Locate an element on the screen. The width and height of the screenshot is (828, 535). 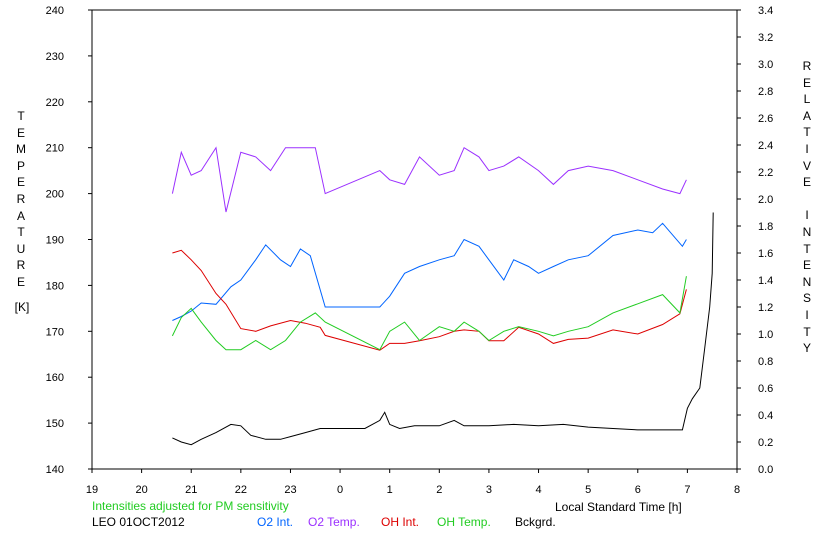
x-tick-label: 3 is located at coordinates (489, 490).